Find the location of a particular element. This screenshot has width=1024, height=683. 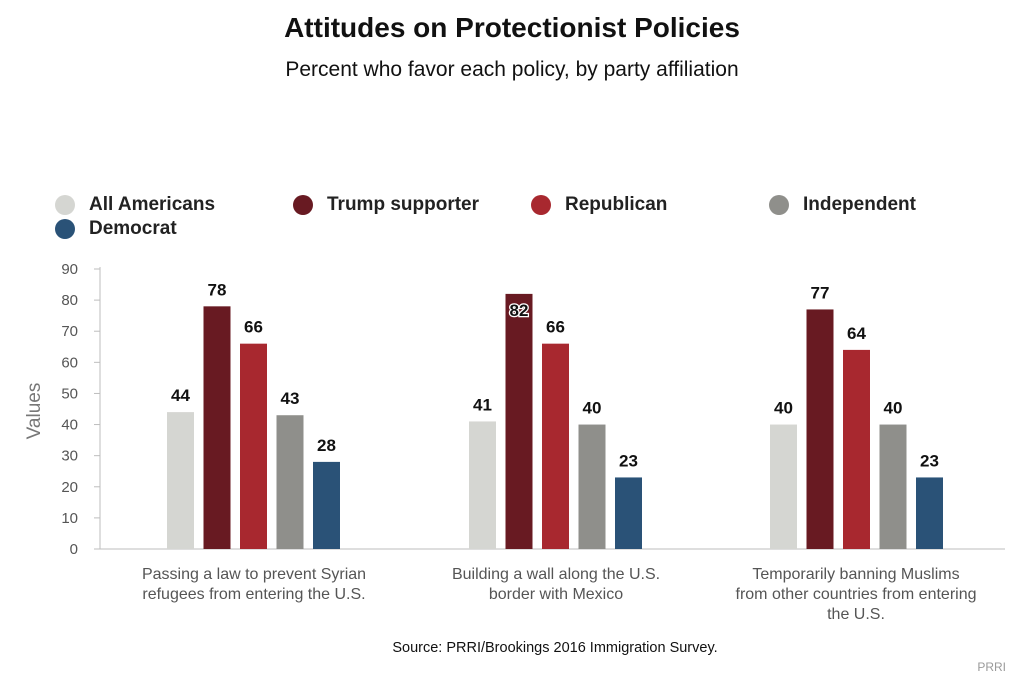

legend-label: Trump supporter is located at coordinates (403, 204).